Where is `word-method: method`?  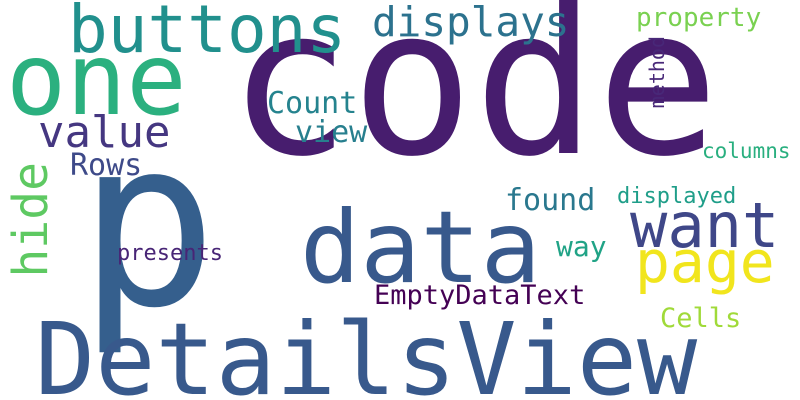 word-method: method is located at coordinates (657, 72).